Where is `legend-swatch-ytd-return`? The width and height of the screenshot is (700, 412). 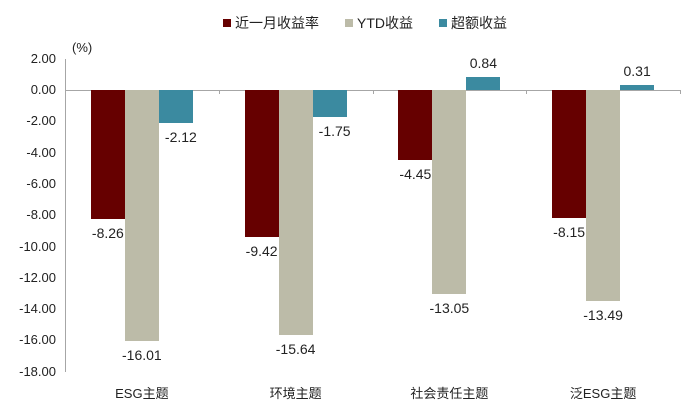
legend-swatch-ytd-return is located at coordinates (349, 23).